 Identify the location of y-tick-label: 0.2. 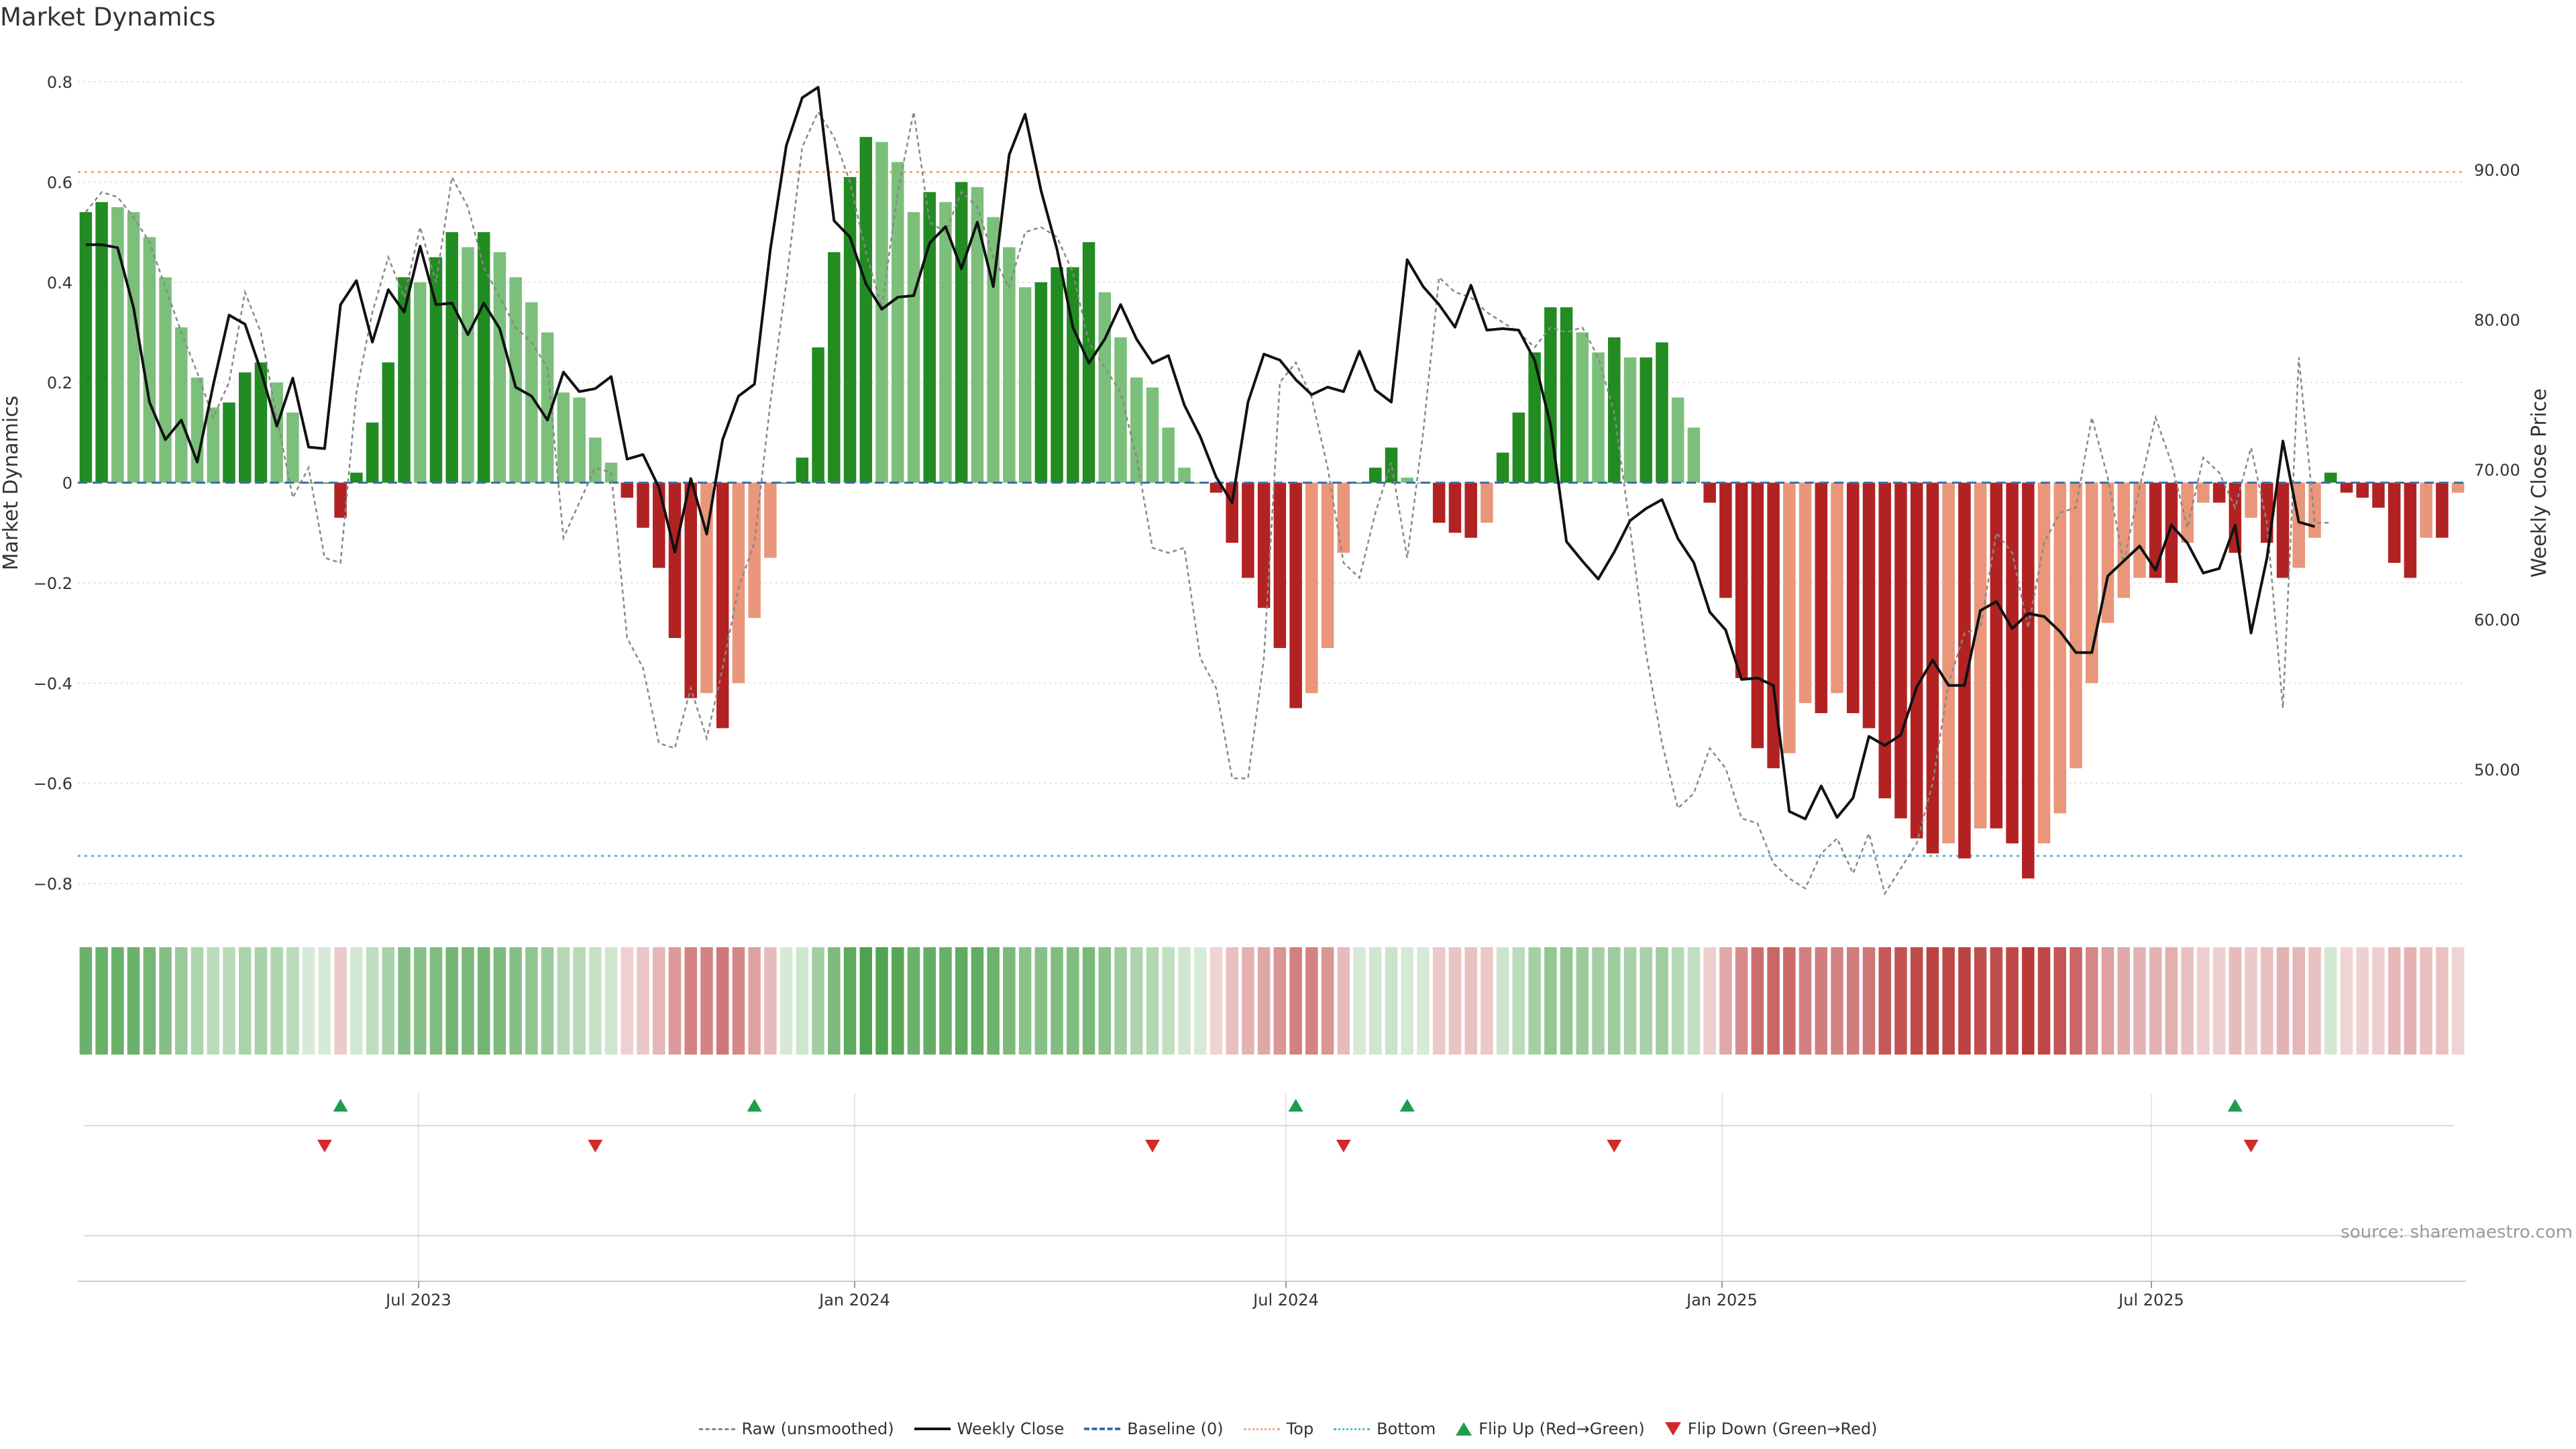
(59, 383).